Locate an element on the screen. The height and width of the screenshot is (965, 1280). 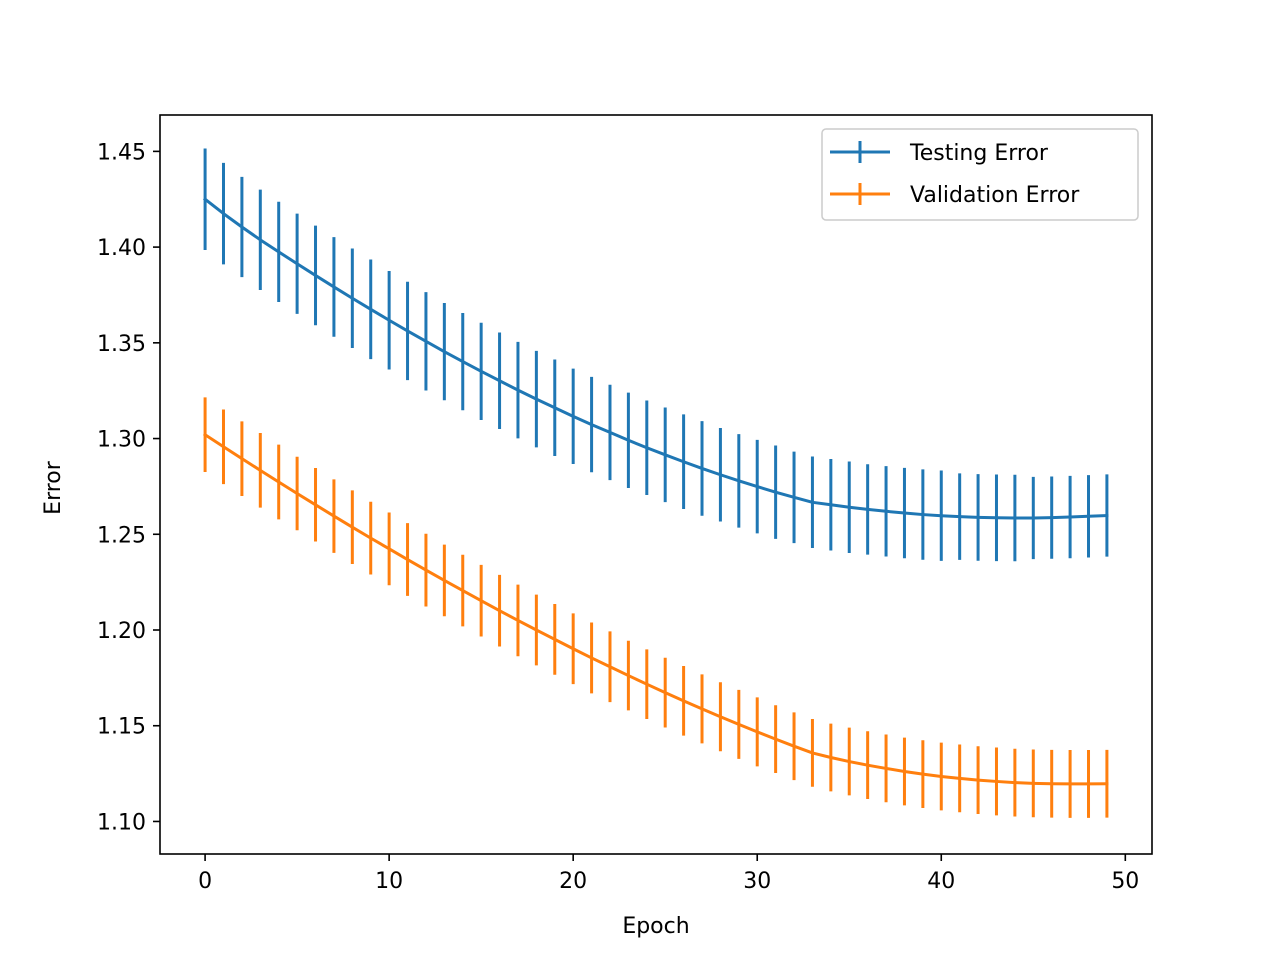
y-tick-label-4: 1.30 is located at coordinates (121, 440).